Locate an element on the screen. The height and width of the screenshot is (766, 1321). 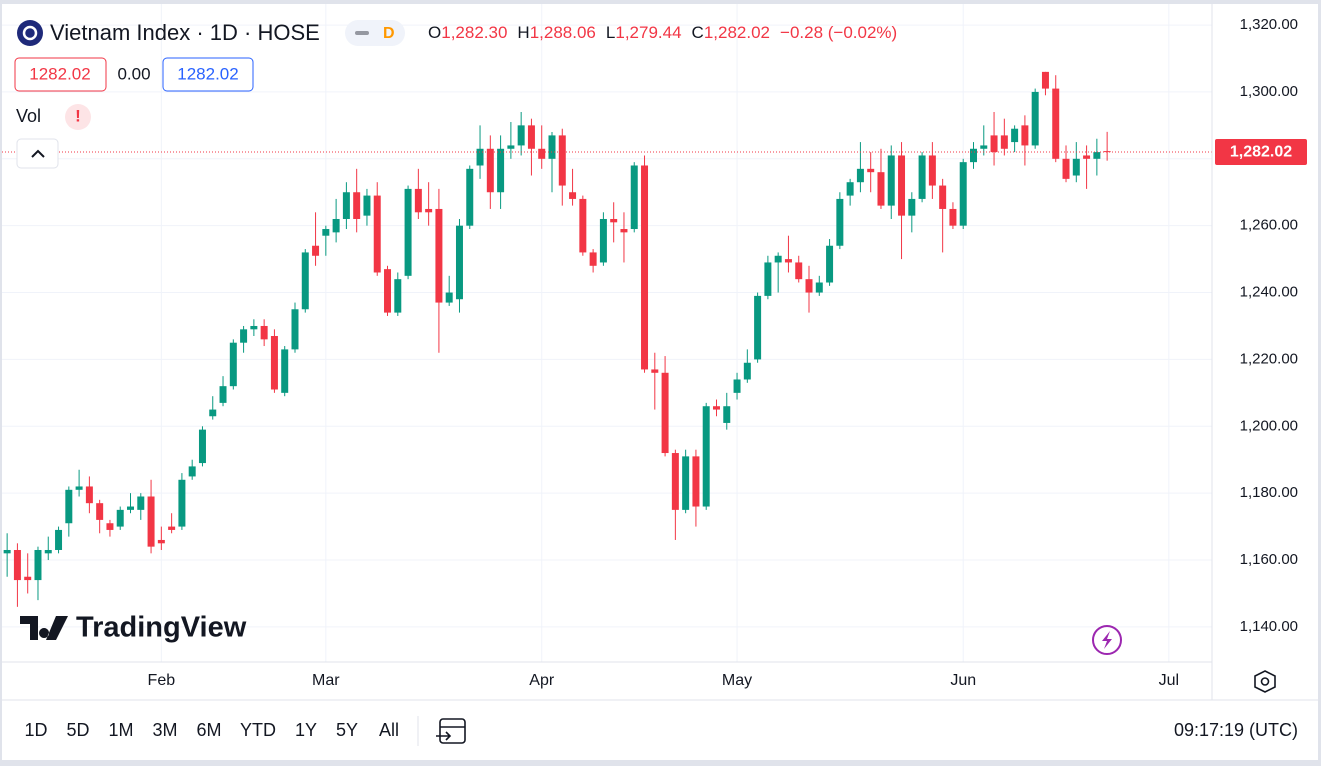
range-button: 1D is located at coordinates (35, 730).